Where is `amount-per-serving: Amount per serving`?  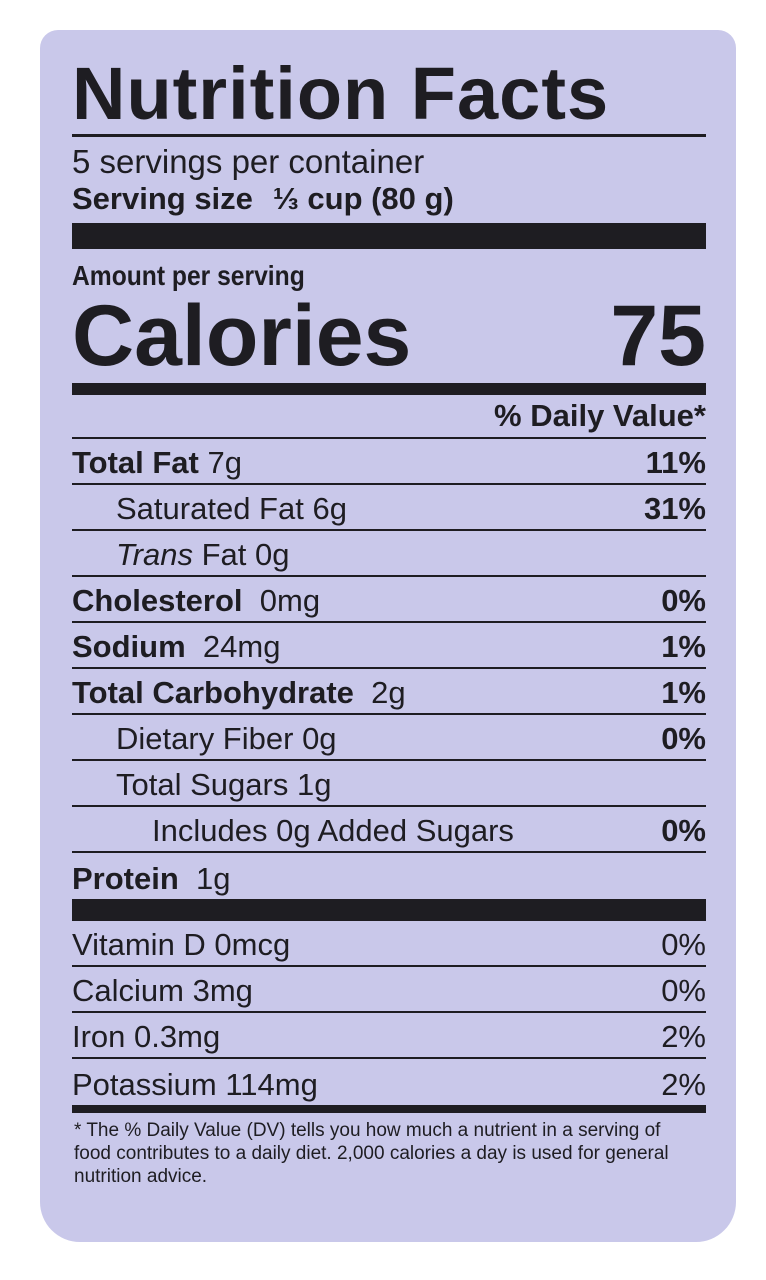 amount-per-serving: Amount per serving is located at coordinates (188, 275).